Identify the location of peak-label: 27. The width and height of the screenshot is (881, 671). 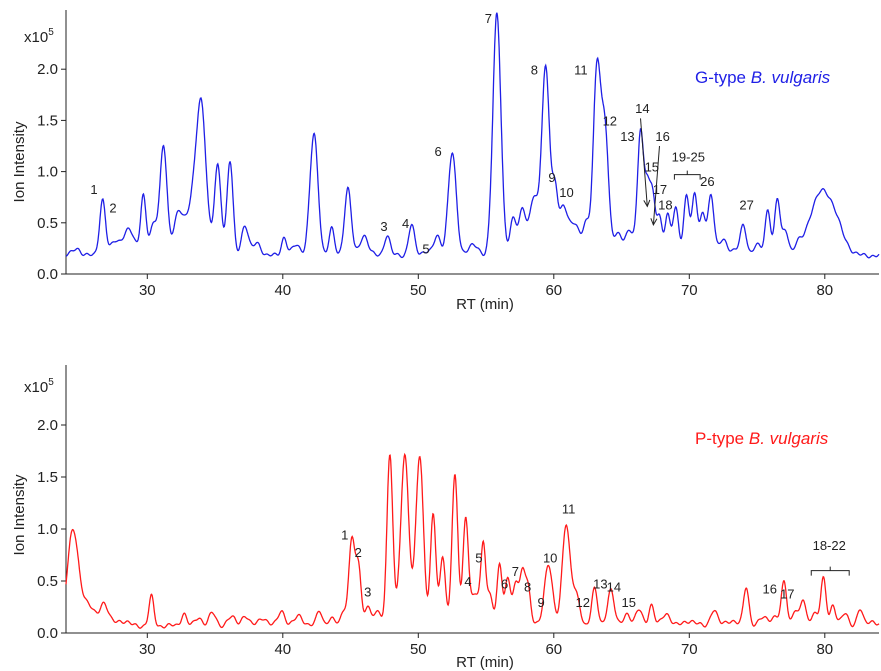
(746, 204).